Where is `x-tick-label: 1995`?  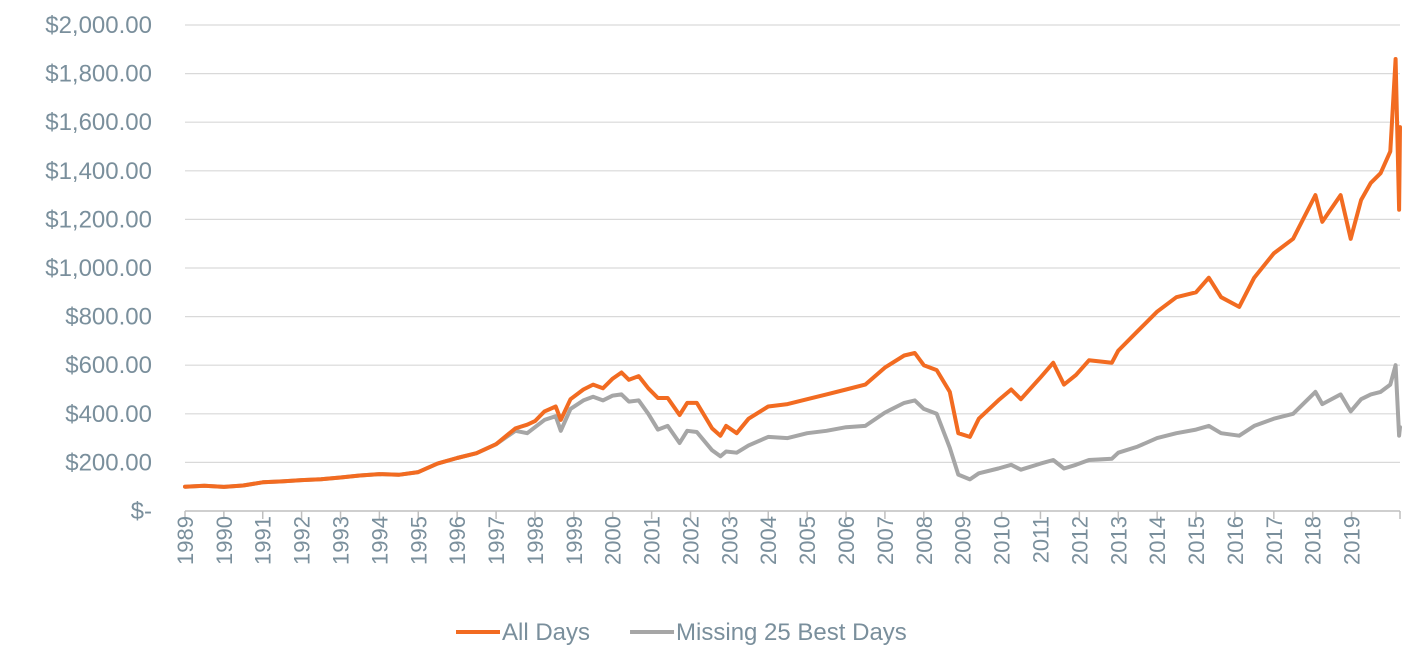 x-tick-label: 1995 is located at coordinates (418, 540).